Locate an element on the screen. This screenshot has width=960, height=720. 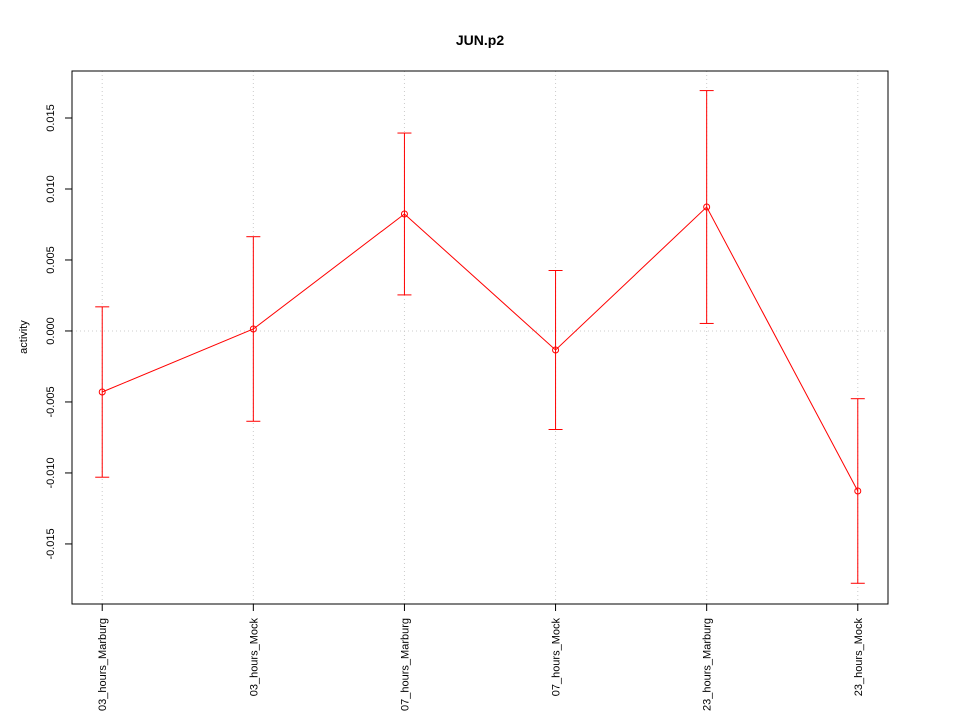
chart-title: JUN.p2 is located at coordinates (480, 40).